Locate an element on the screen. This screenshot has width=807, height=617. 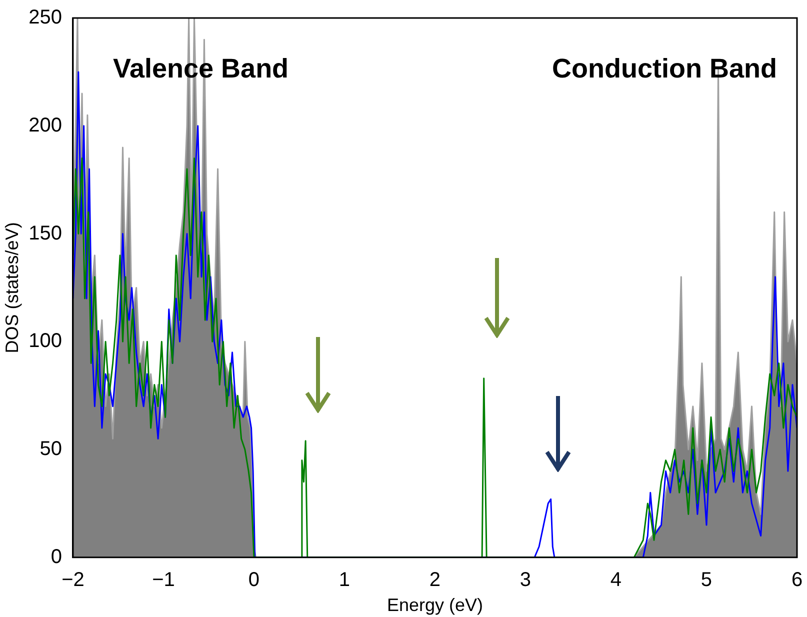
x-tick-label: 5 is located at coordinates (706, 579).